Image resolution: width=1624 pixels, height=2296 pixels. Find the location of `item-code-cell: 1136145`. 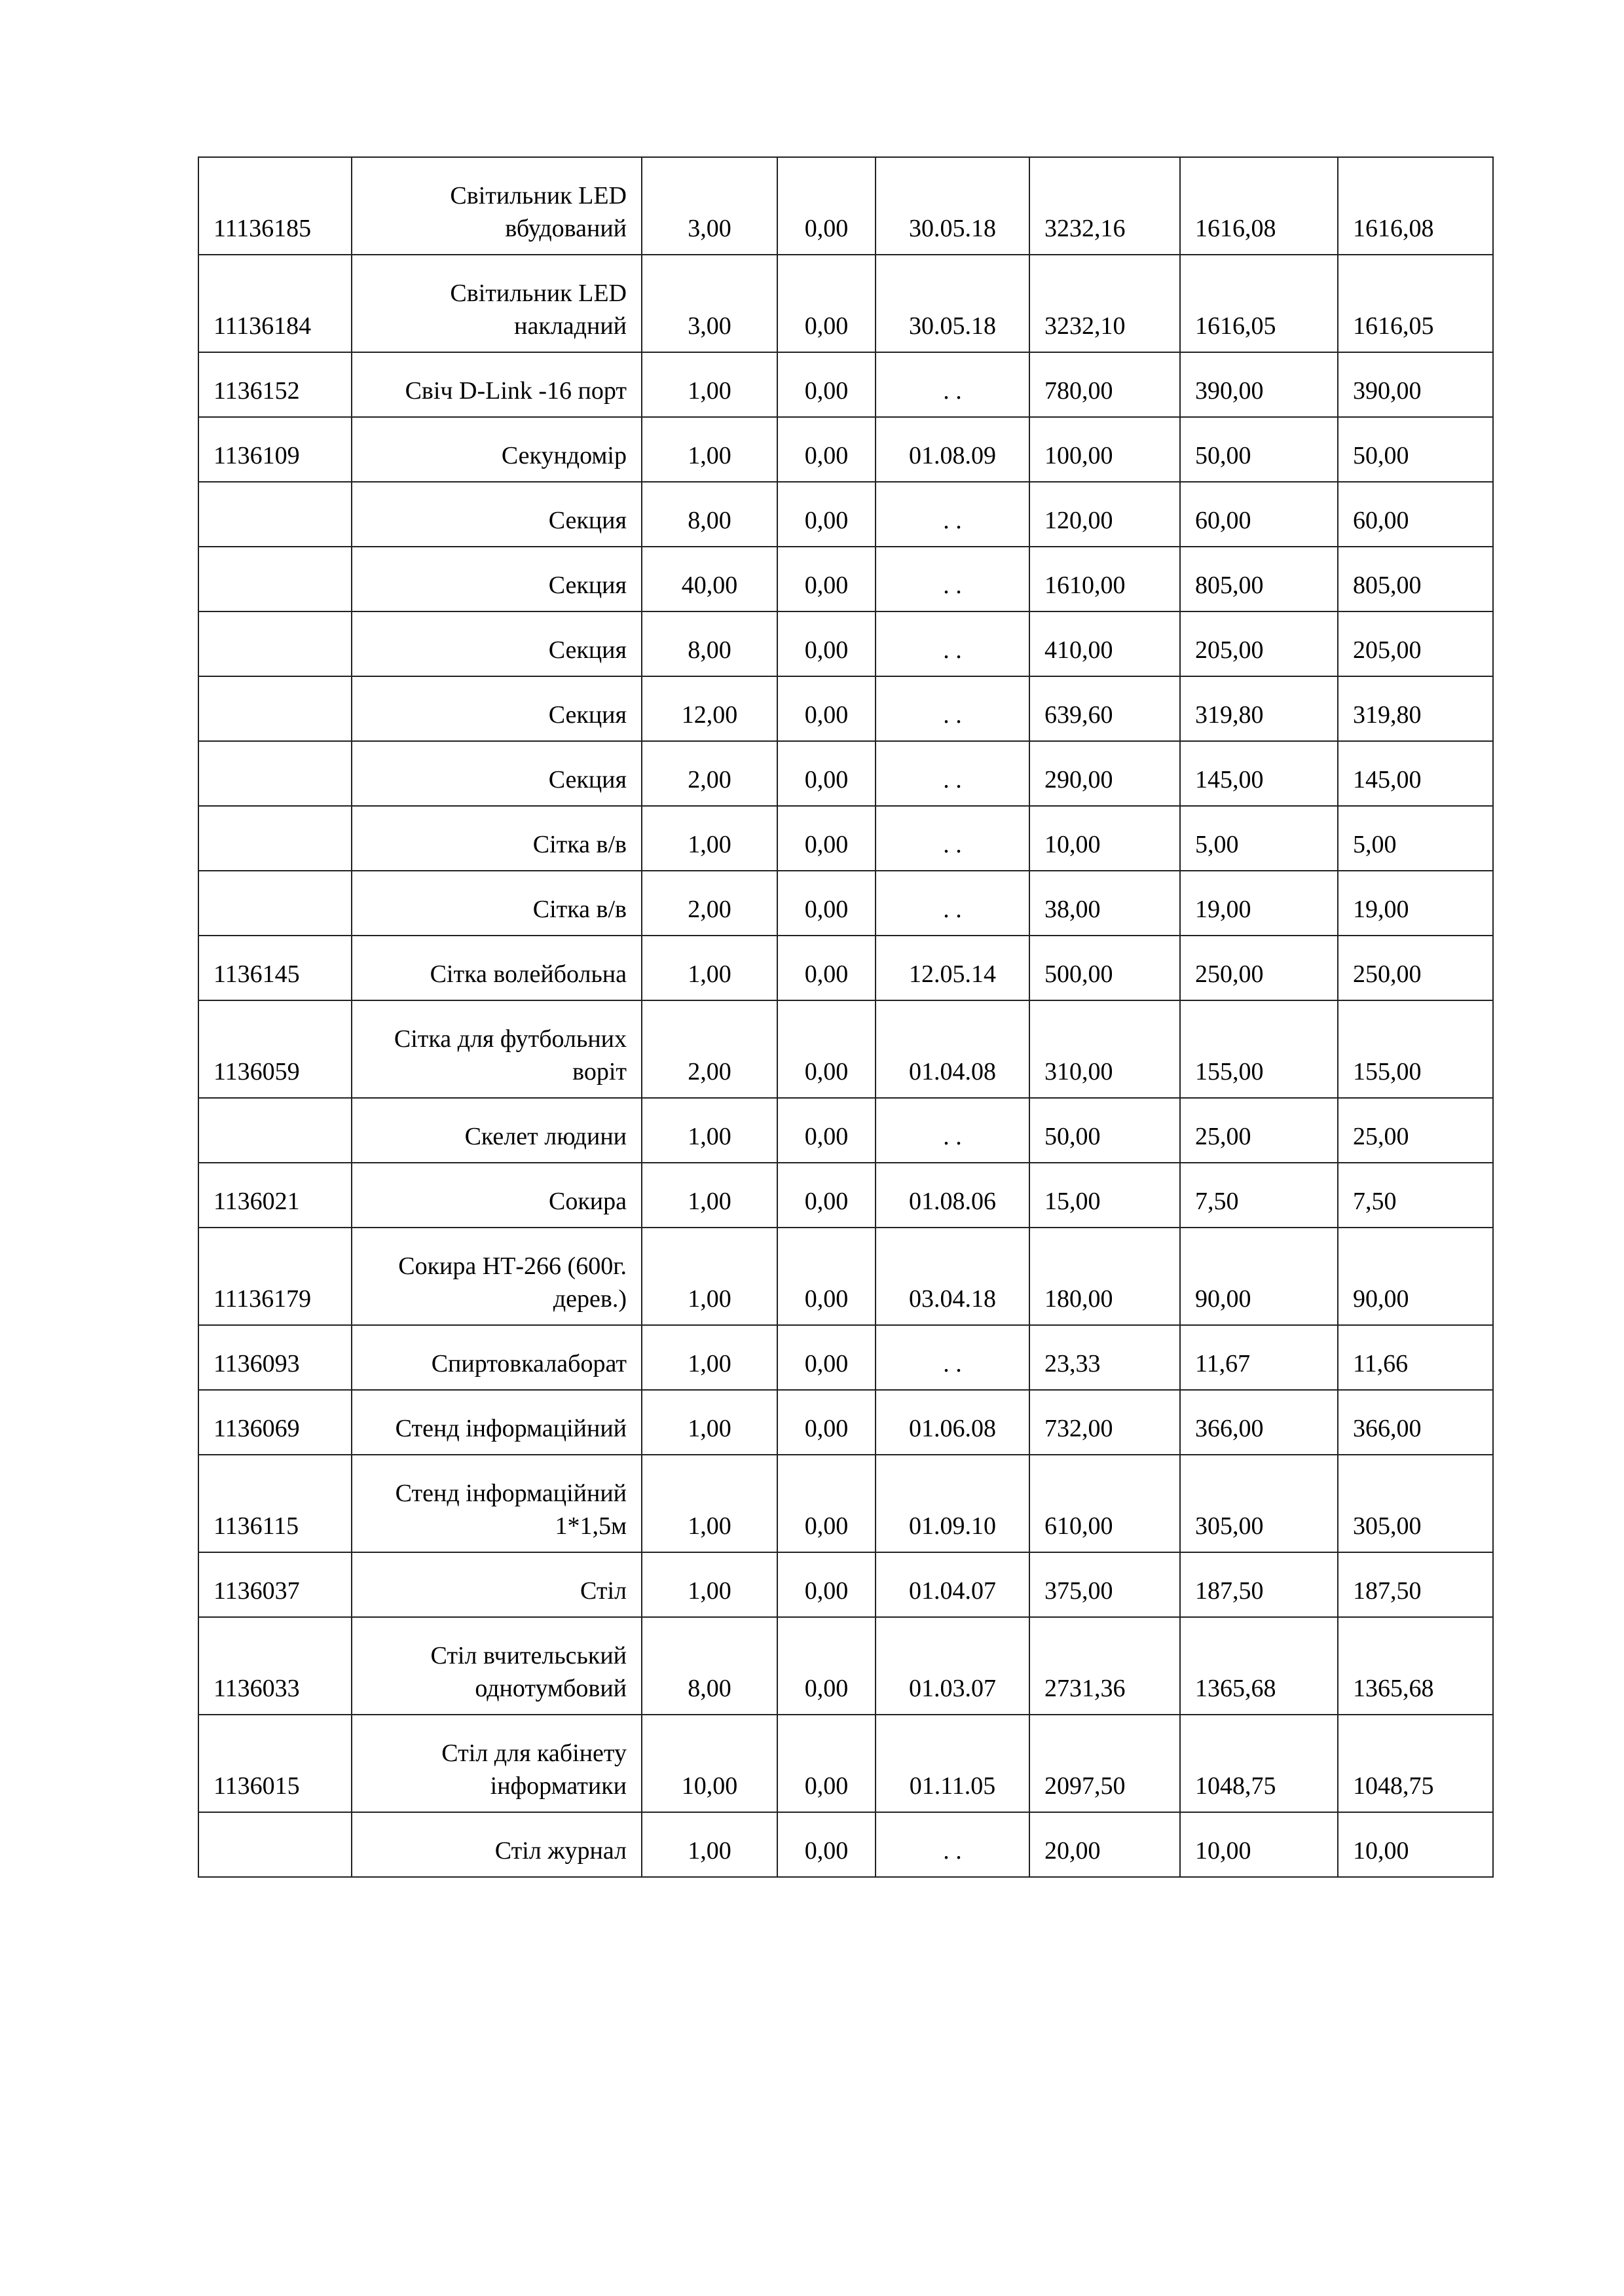

item-code-cell: 1136145 is located at coordinates (275, 968).